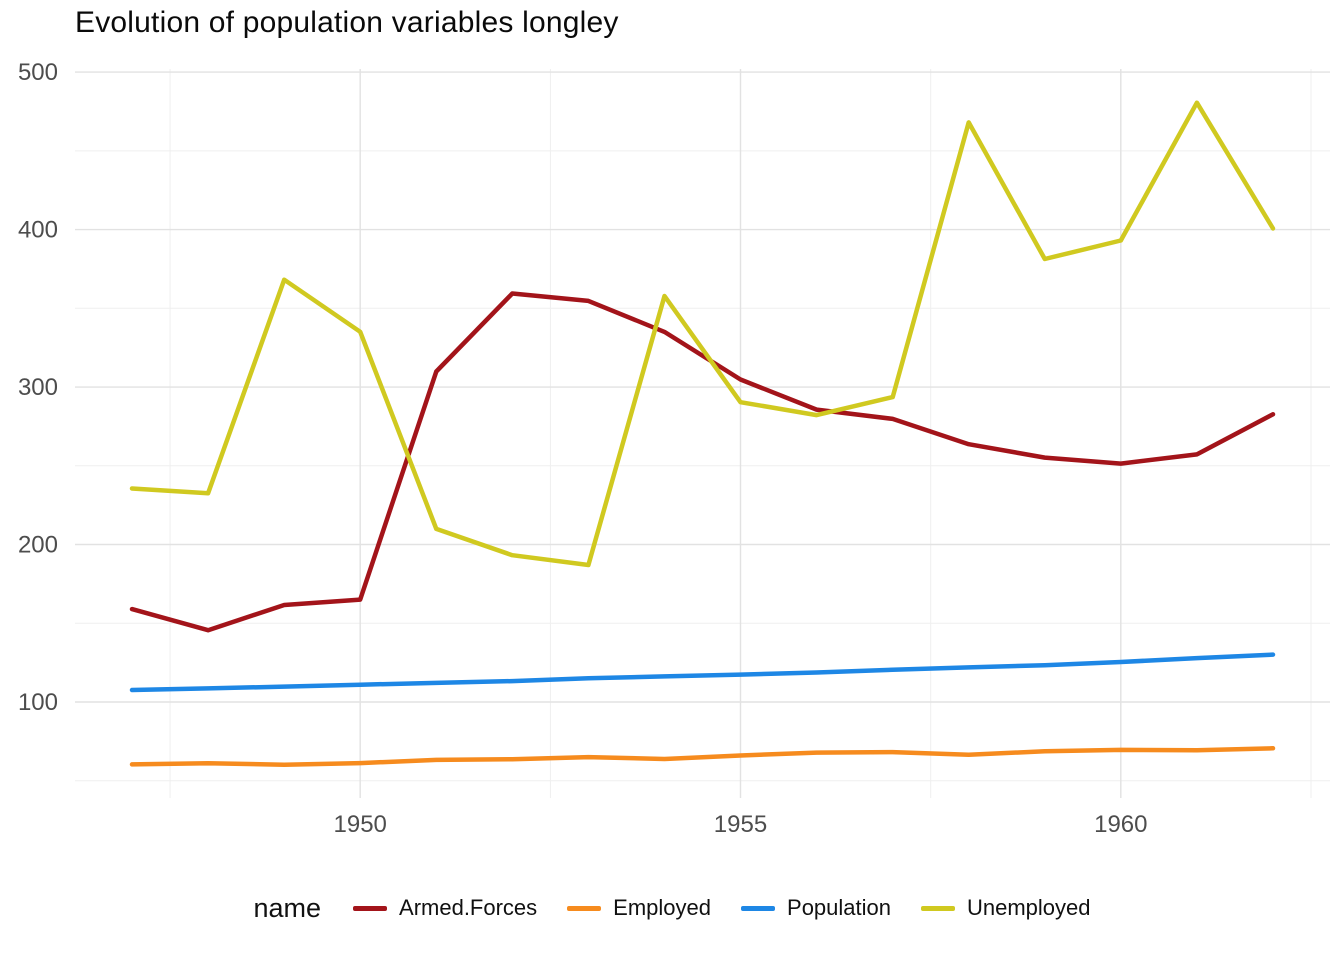  Describe the element at coordinates (702, 756) in the screenshot. I see `series-line-employed` at that location.